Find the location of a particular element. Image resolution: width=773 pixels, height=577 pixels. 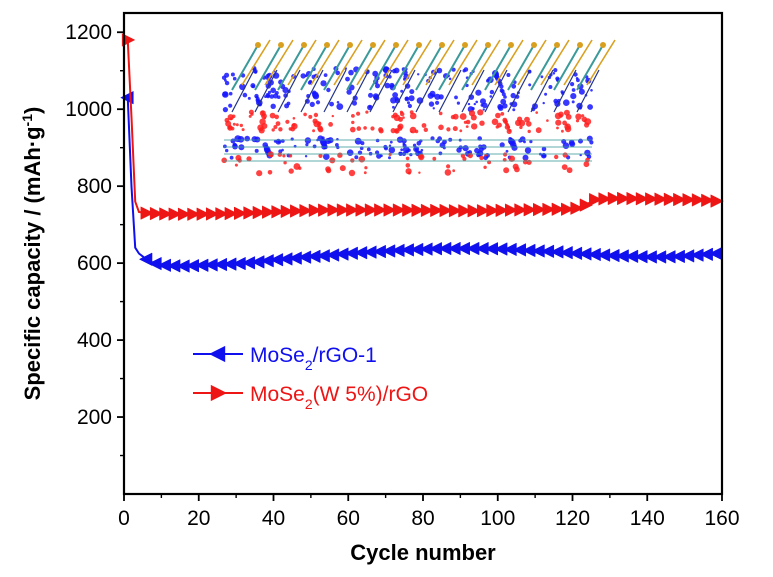

x-tick-label: 20 is located at coordinates (198, 518).